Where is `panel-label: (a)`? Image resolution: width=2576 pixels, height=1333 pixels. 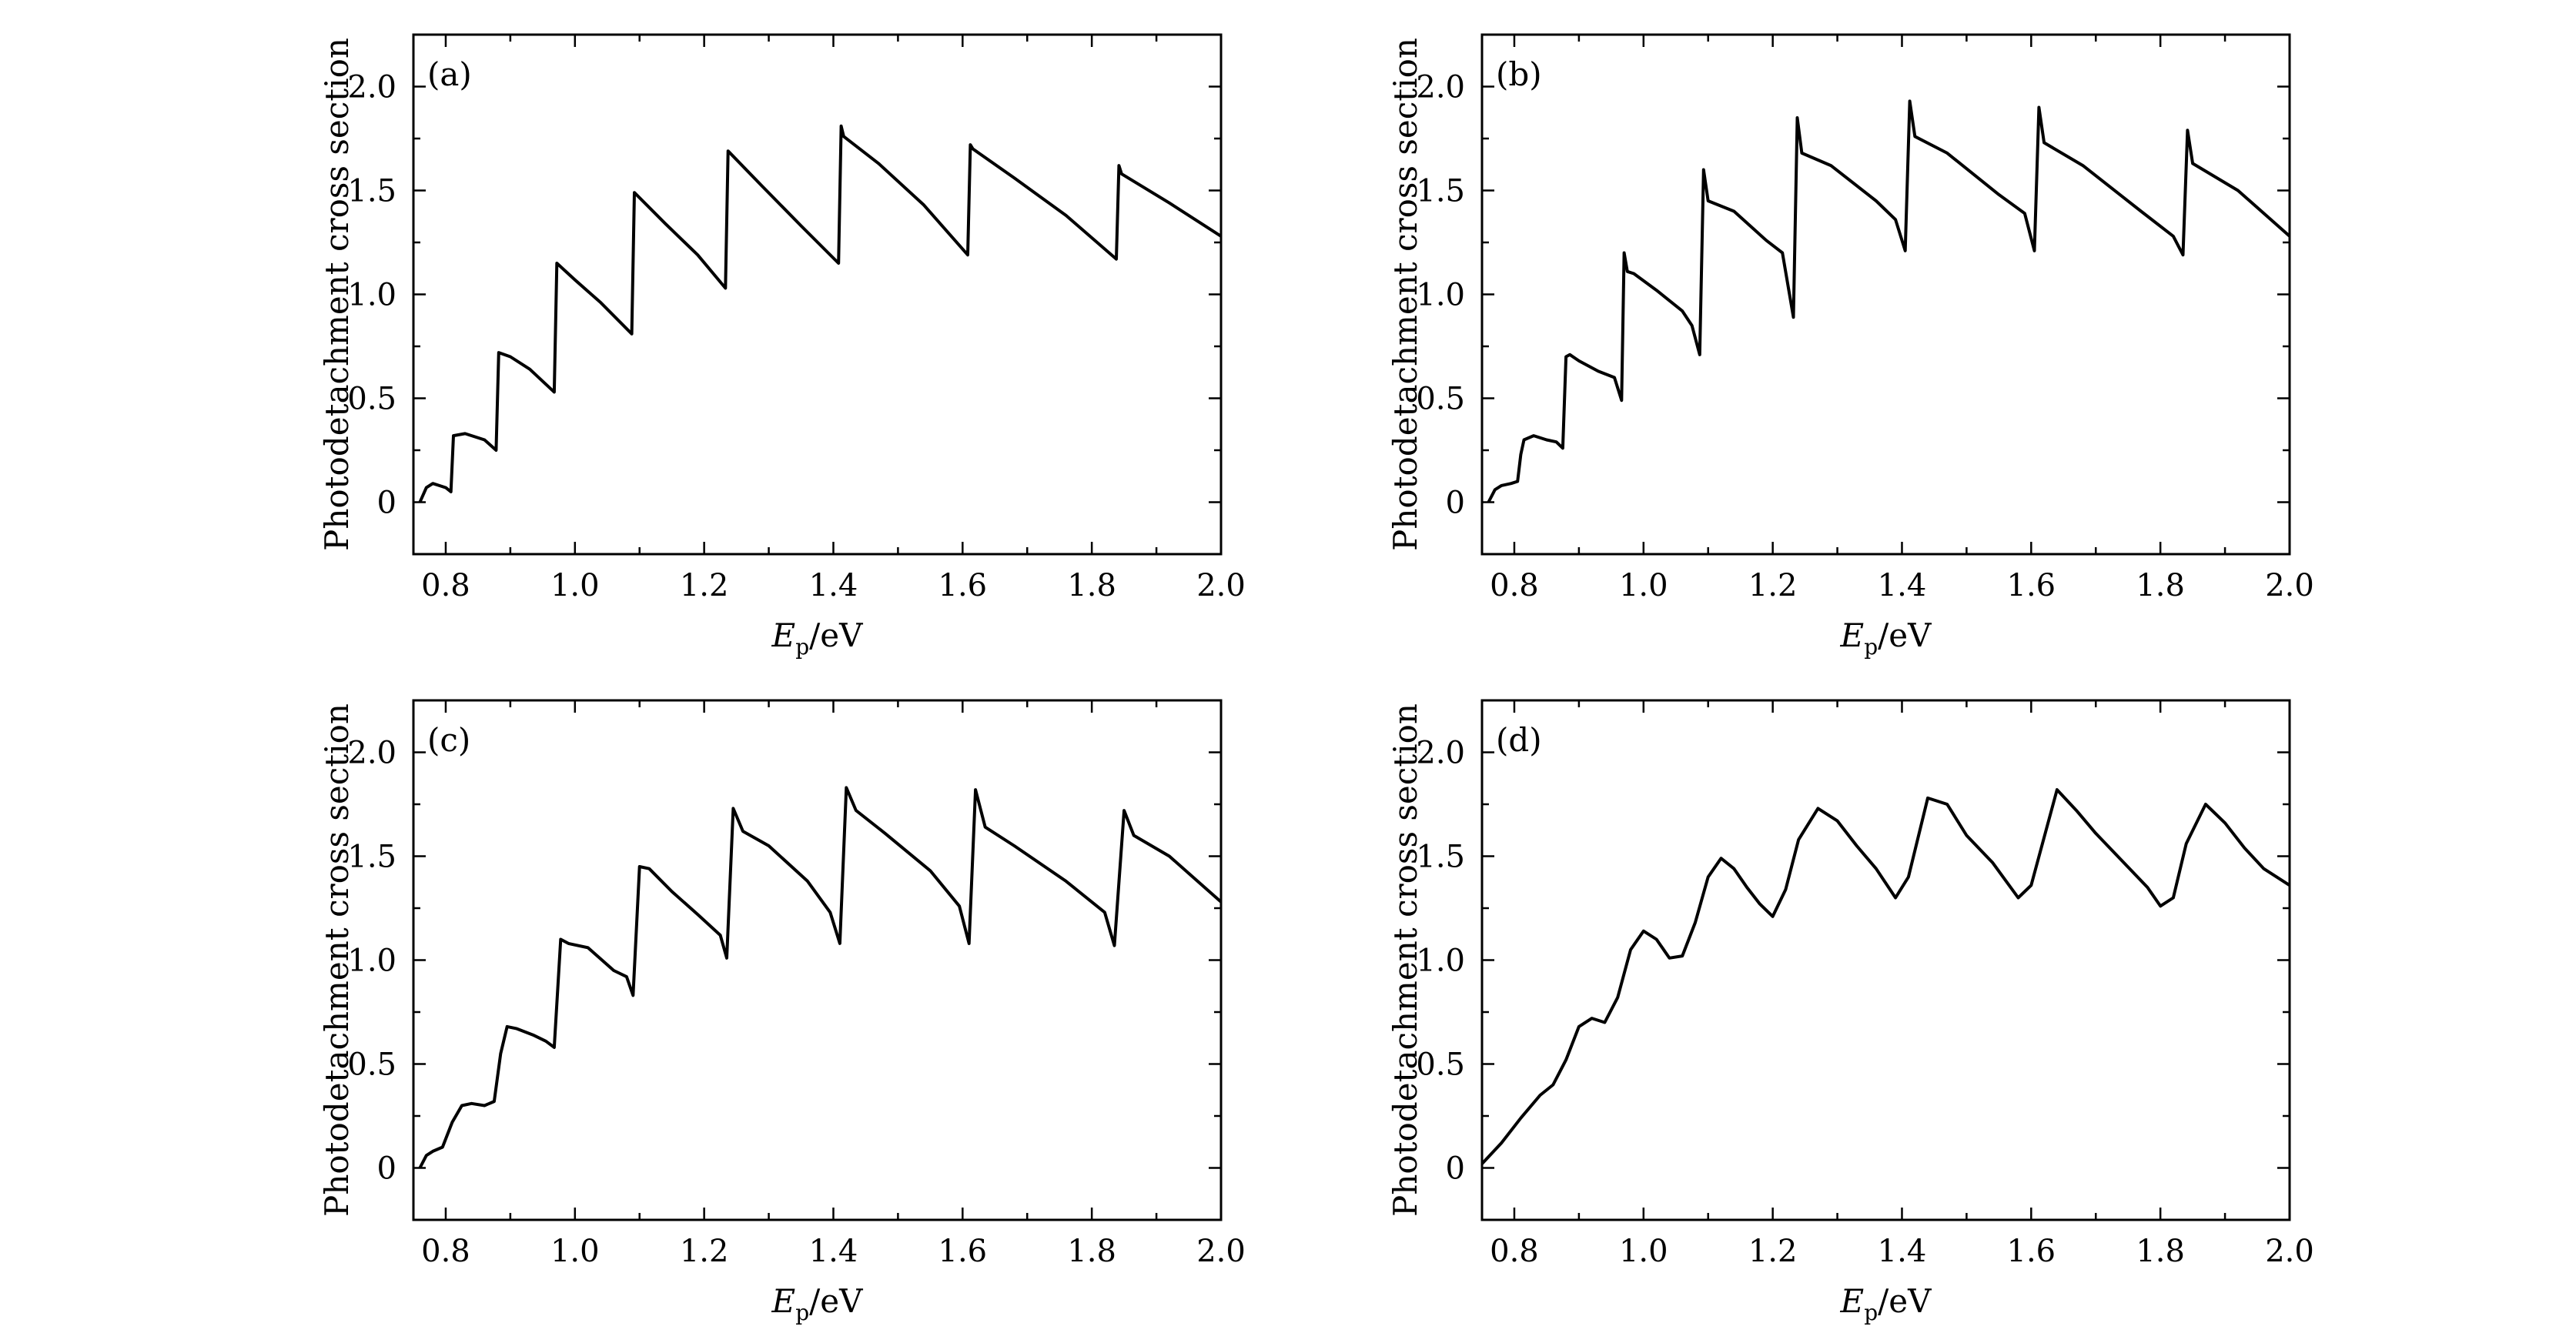
panel-label: (a) is located at coordinates (450, 74).